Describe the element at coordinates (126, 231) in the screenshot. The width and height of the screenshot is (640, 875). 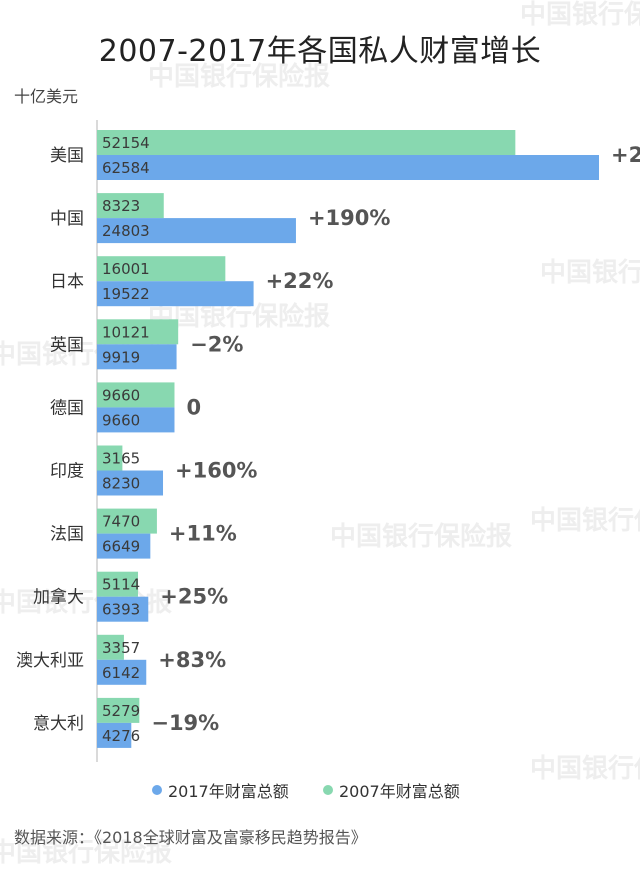
I see `data-label-2017: 24803` at that location.